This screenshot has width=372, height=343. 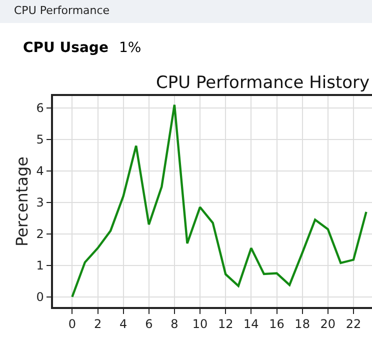 What do you see at coordinates (149, 324) in the screenshot?
I see `x-tick-label: 6` at bounding box center [149, 324].